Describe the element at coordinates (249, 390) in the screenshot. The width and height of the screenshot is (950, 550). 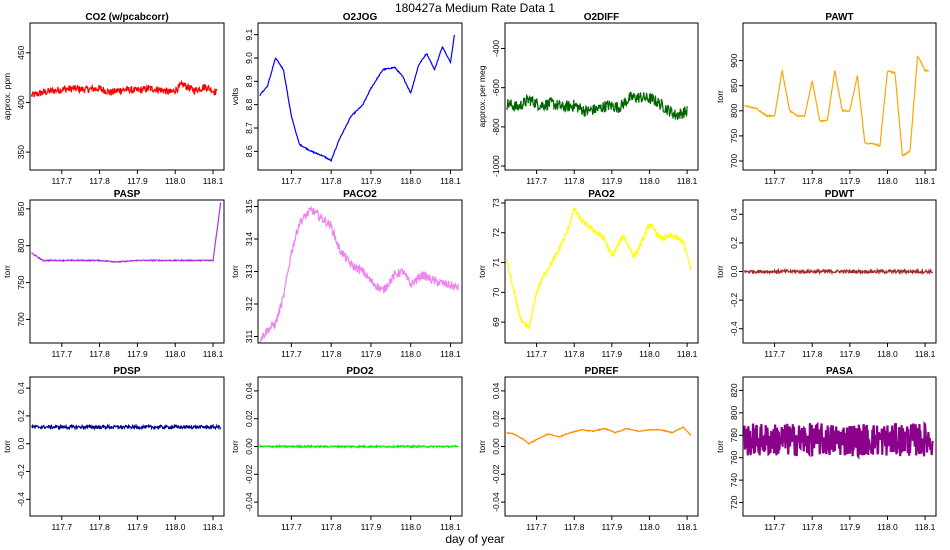
I see `y-tick-label: 0.04` at that location.